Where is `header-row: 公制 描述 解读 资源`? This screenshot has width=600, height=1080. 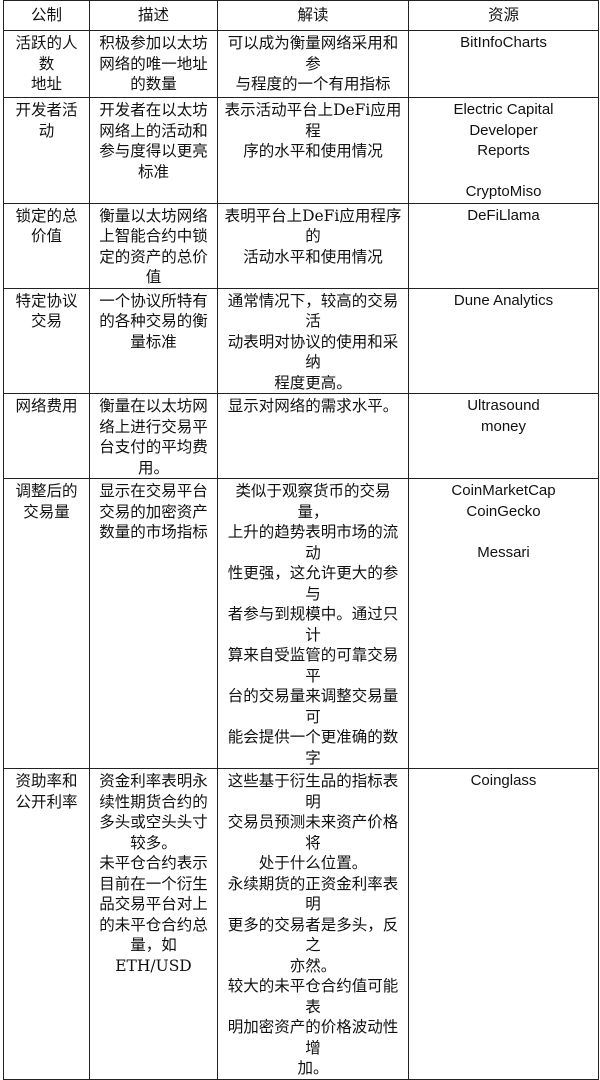
header-row: 公制 描述 解读 资源 is located at coordinates (301, 15).